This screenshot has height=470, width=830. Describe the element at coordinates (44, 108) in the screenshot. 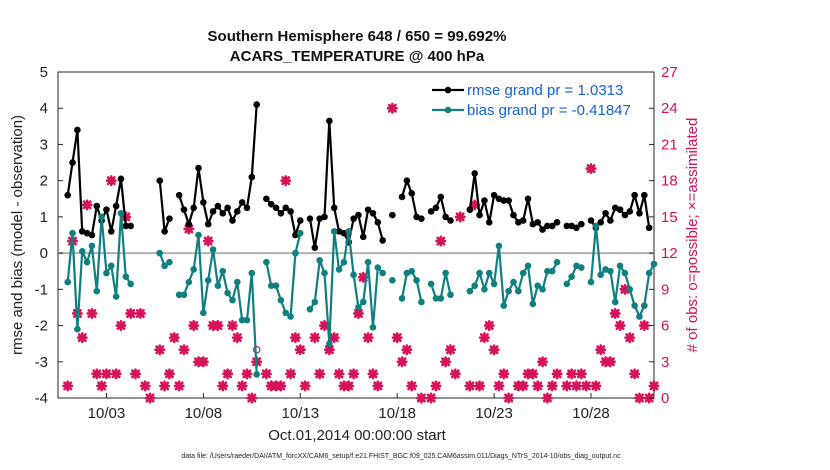

I see `y-tick-label: 4` at that location.